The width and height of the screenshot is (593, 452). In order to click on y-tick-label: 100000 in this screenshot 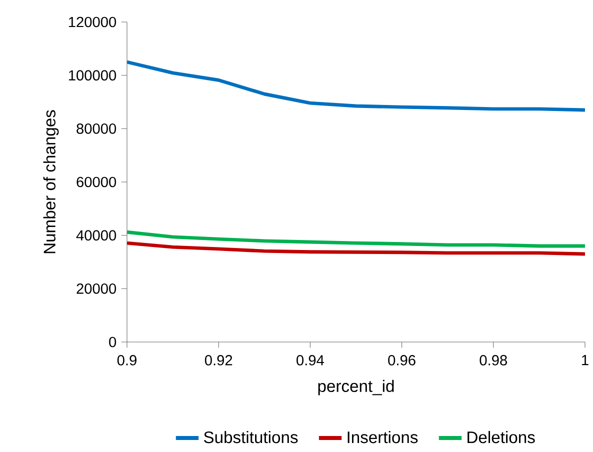, I will do `click(92, 75)`.